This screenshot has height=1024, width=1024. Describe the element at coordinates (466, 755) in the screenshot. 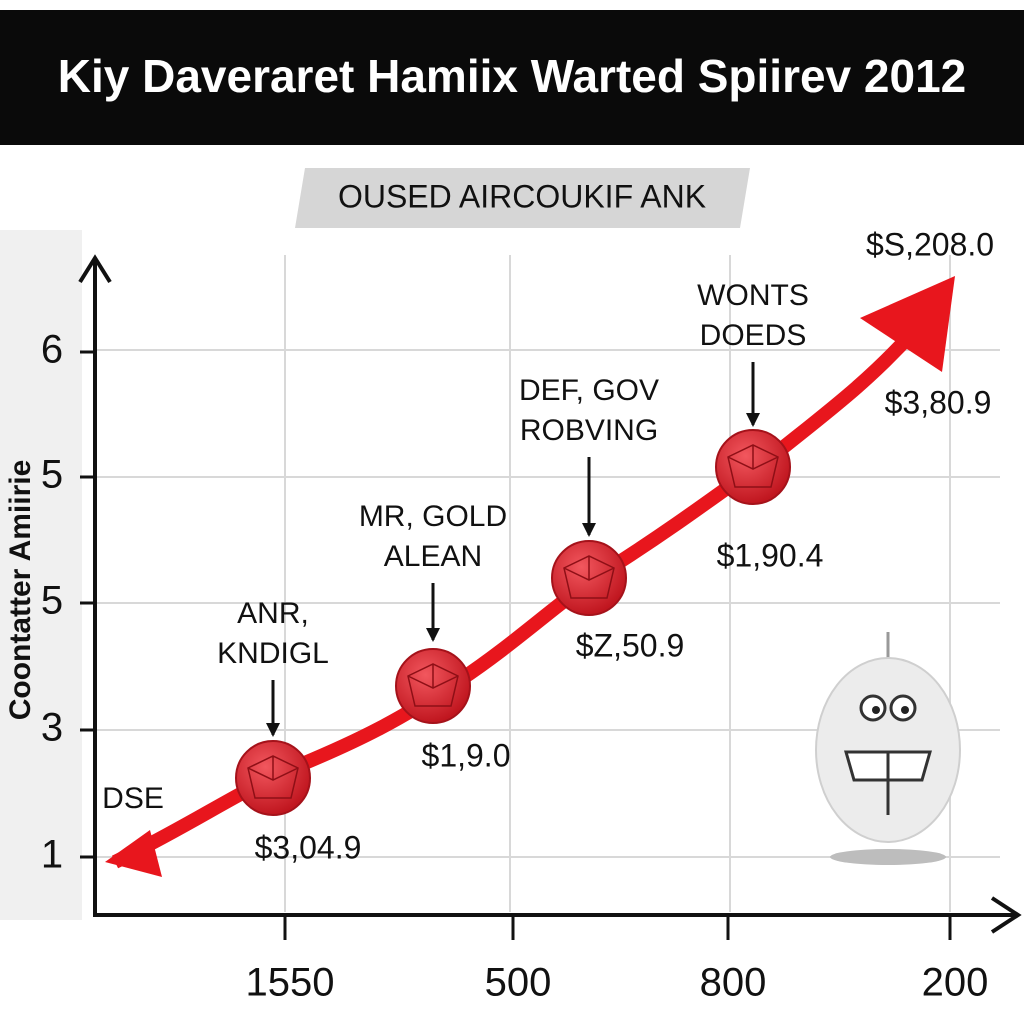

I see `value-label: $1,9.0` at that location.